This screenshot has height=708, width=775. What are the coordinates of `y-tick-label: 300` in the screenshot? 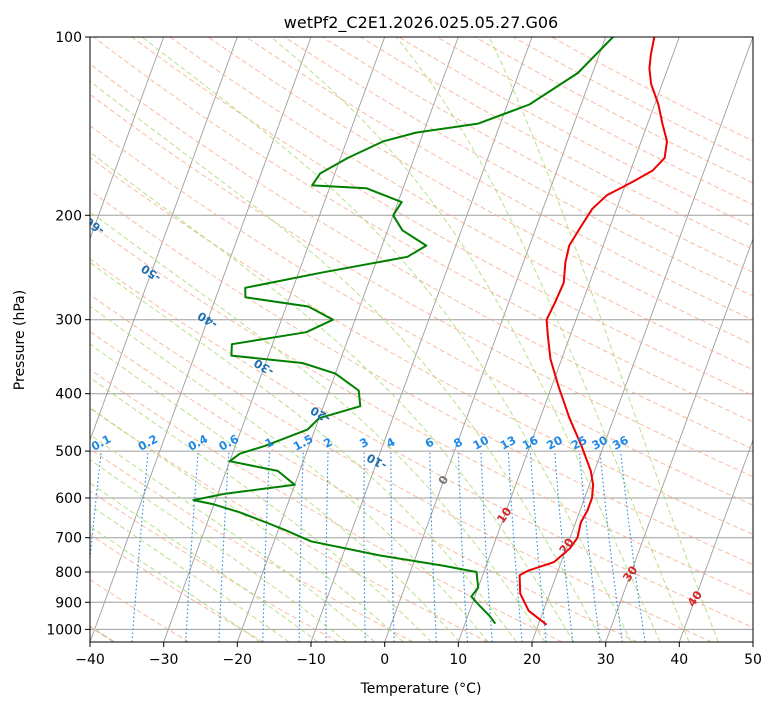 It's located at (68, 321).